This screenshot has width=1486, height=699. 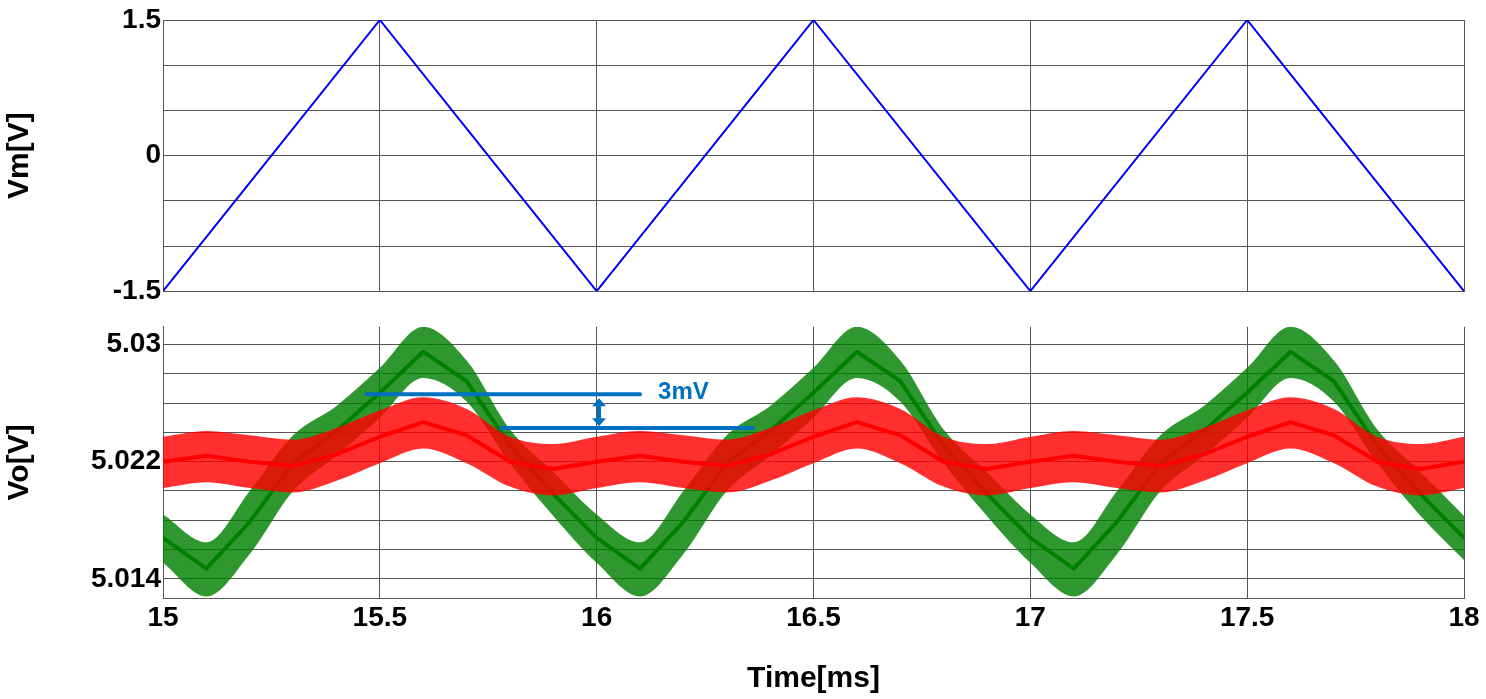 What do you see at coordinates (683, 390) in the screenshot?
I see `annotation: 3mV` at bounding box center [683, 390].